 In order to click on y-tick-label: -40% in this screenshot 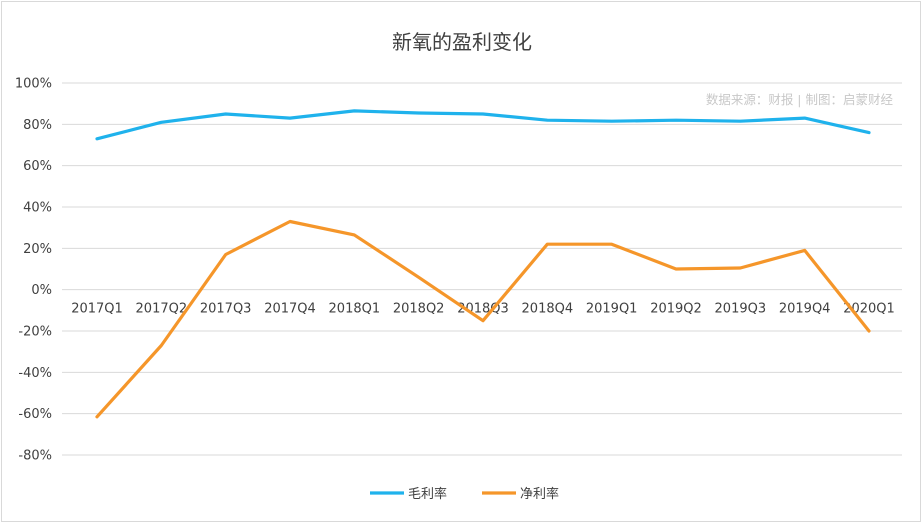, I will do `click(35, 373)`.